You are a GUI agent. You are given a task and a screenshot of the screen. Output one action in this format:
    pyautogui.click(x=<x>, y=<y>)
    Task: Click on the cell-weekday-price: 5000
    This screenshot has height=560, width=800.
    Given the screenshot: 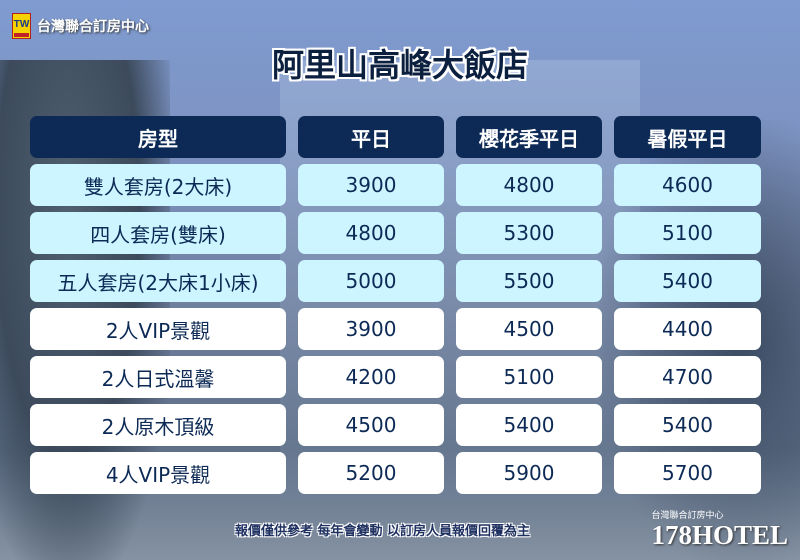 What is the action you would take?
    pyautogui.click(x=371, y=281)
    